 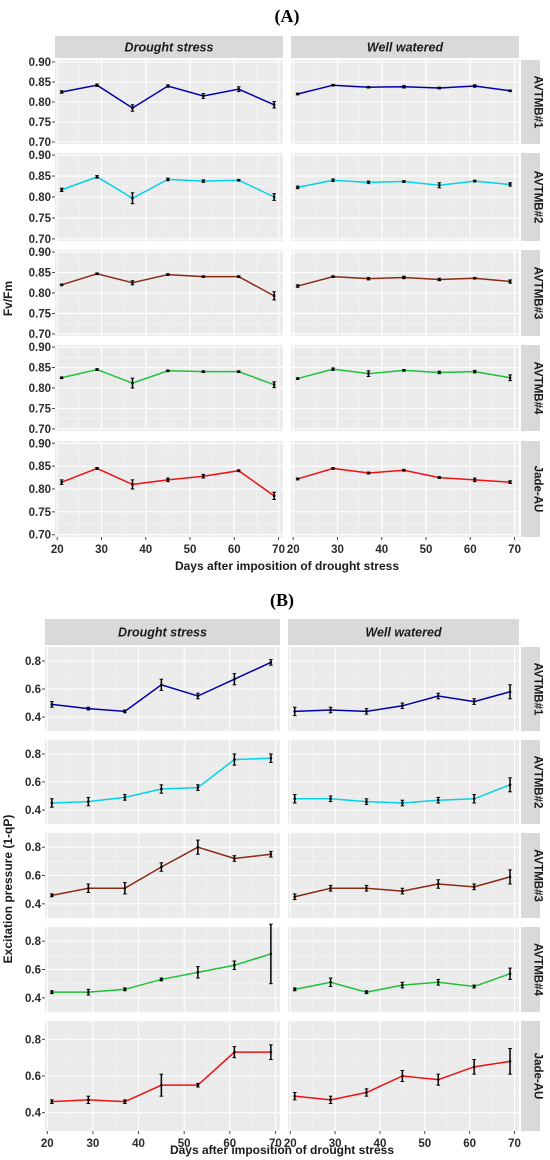 I want to click on strip-label: Well watered, so click(x=405, y=48).